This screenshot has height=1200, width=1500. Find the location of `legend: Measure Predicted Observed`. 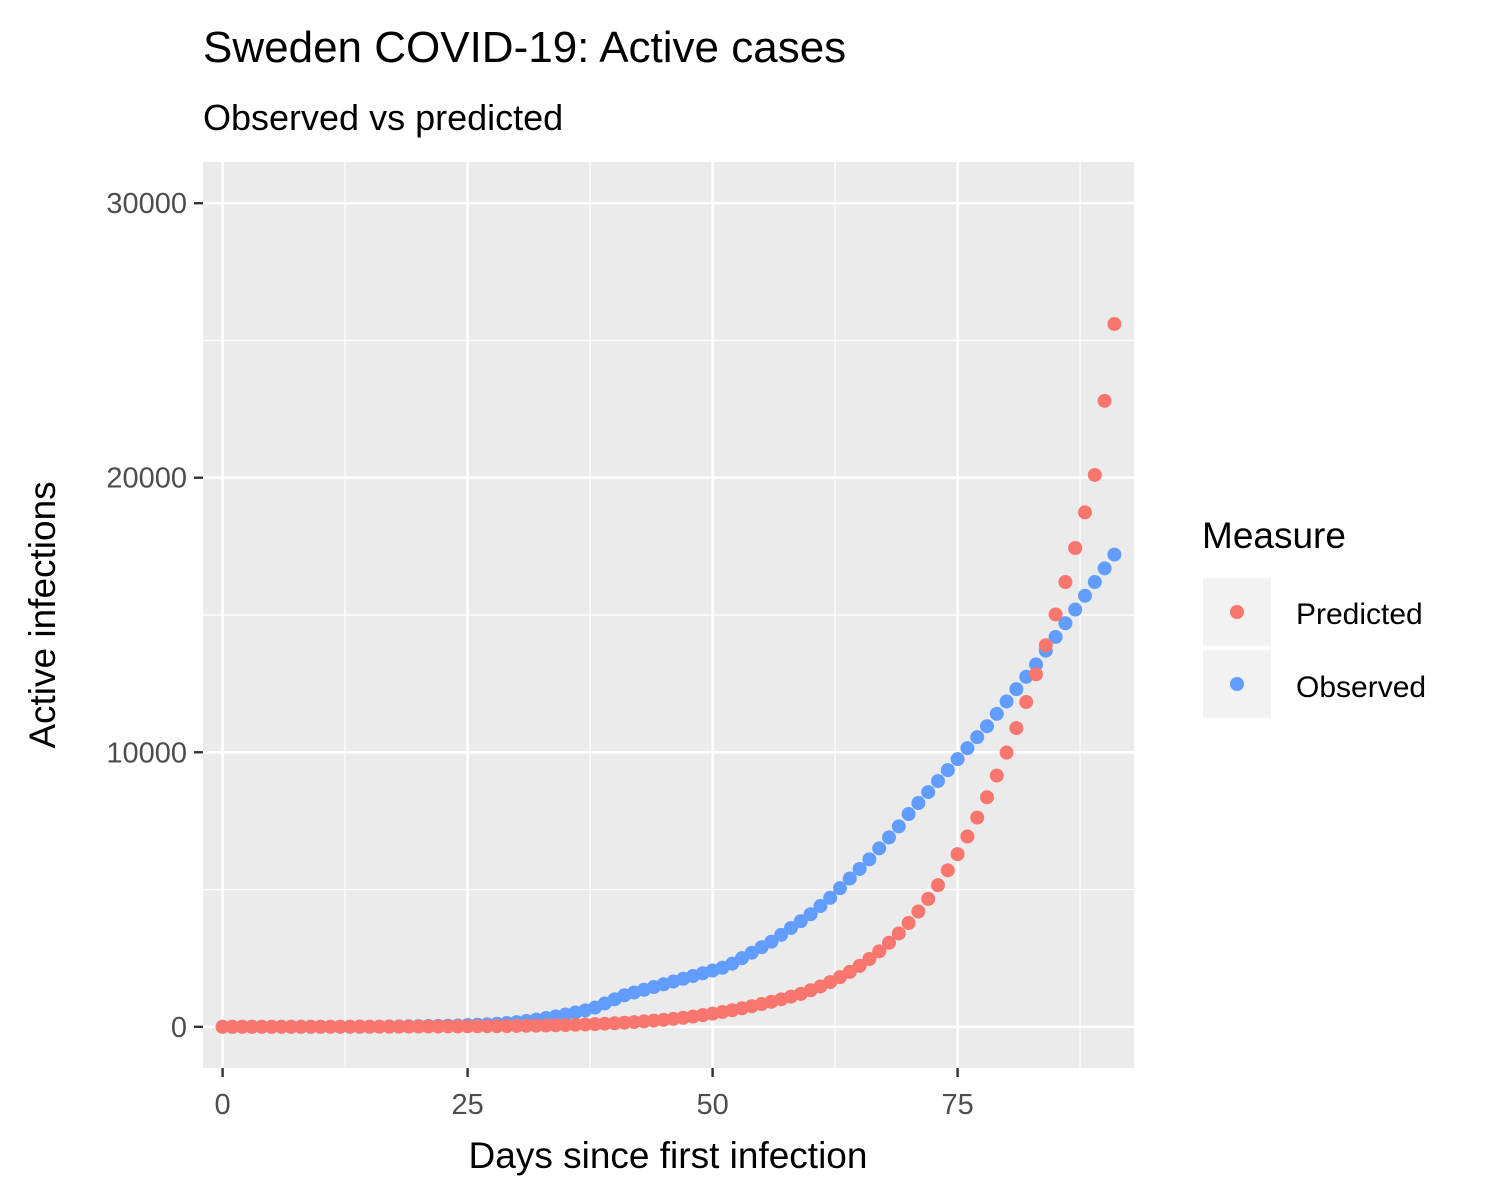

legend: Measure Predicted Observed is located at coordinates (1314, 616).